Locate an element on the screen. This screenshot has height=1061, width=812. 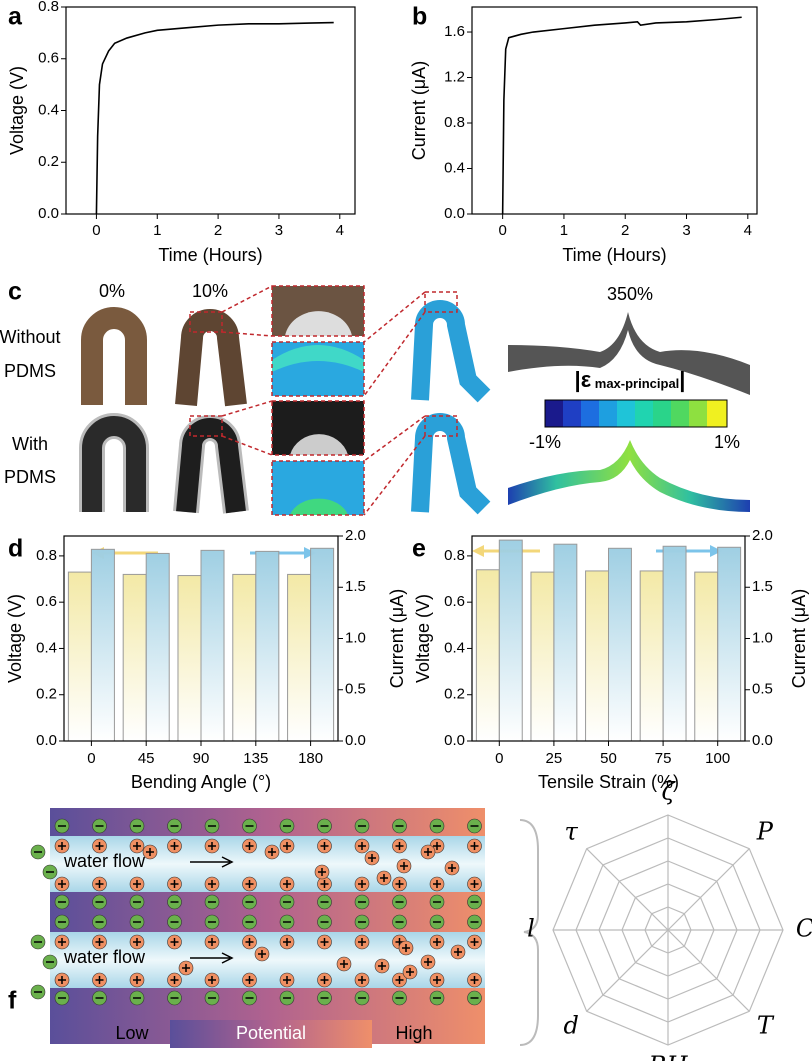
y2-tick-label: 1.5 is located at coordinates (355, 586).